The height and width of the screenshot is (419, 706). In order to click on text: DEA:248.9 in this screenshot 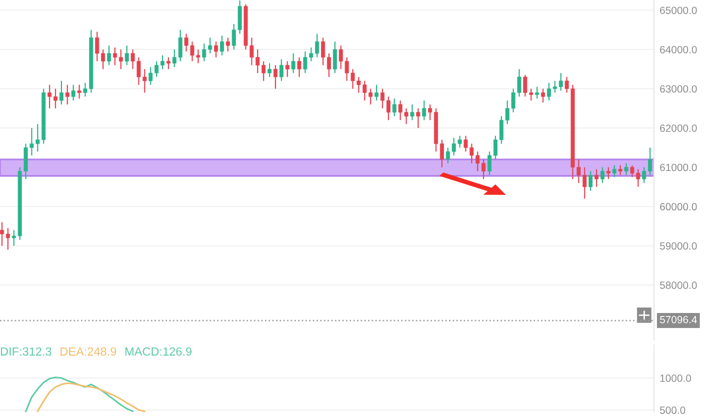, I will do `click(88, 351)`.